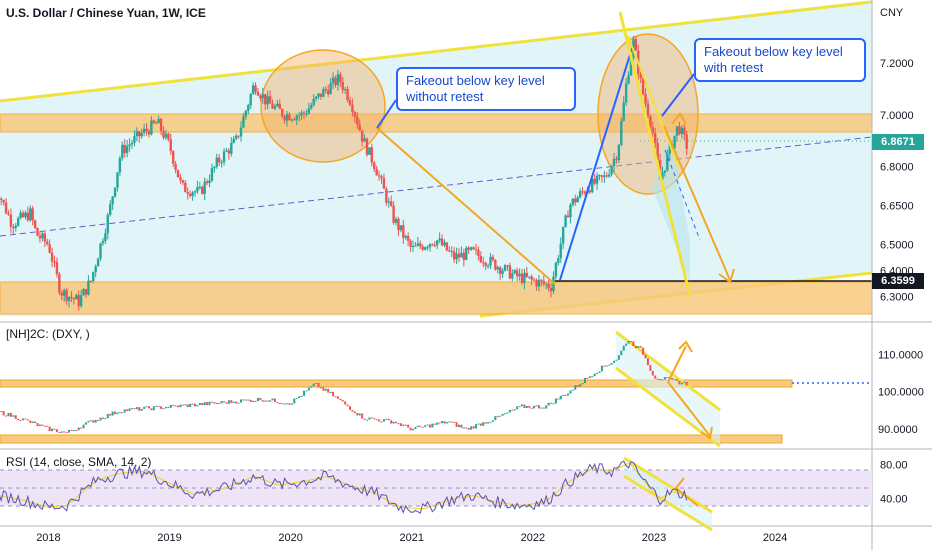 The width and height of the screenshot is (932, 550). Describe the element at coordinates (900, 355) in the screenshot. I see `dxy-tick-label: 110.0000` at that location.